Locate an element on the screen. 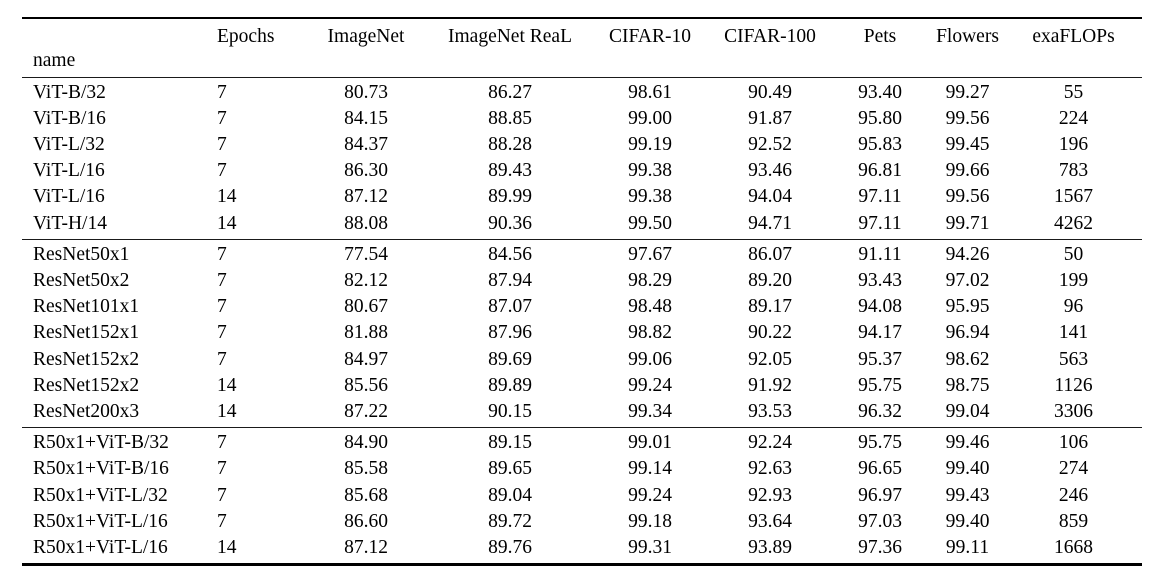 This screenshot has height=583, width=1174. value-cell: 80.67 is located at coordinates (366, 307).